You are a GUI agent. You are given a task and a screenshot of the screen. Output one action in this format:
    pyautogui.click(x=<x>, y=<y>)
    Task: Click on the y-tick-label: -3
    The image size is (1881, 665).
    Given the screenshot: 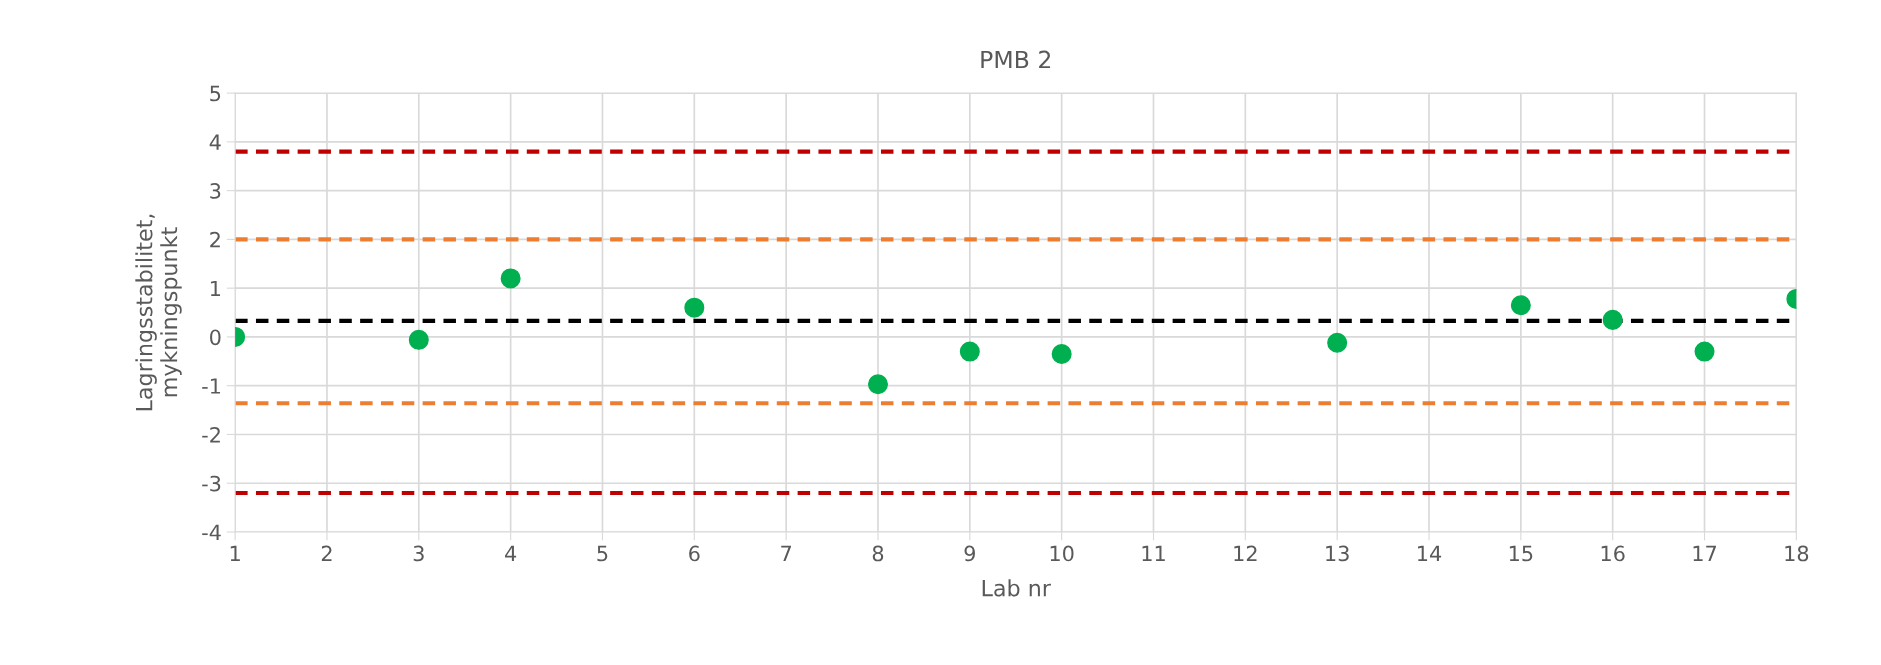 What is the action you would take?
    pyautogui.click(x=211, y=483)
    